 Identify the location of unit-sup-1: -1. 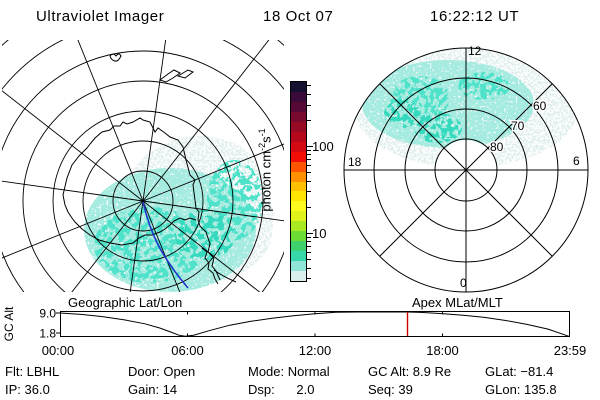
(262, 132).